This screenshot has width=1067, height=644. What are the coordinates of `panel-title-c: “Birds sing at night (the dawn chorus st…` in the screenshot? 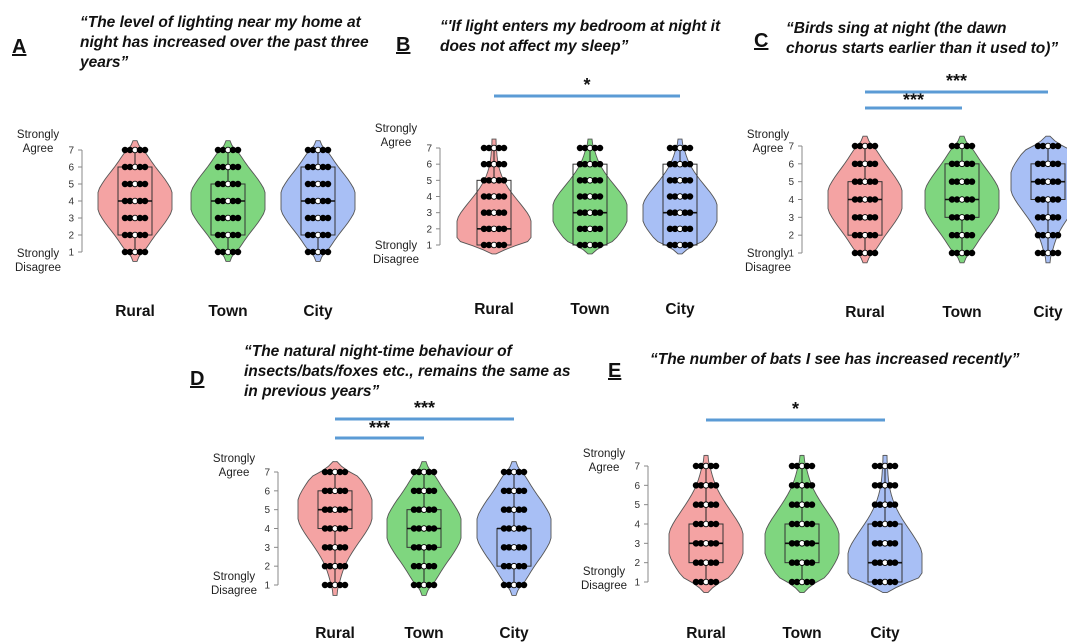 It's located at (922, 38).